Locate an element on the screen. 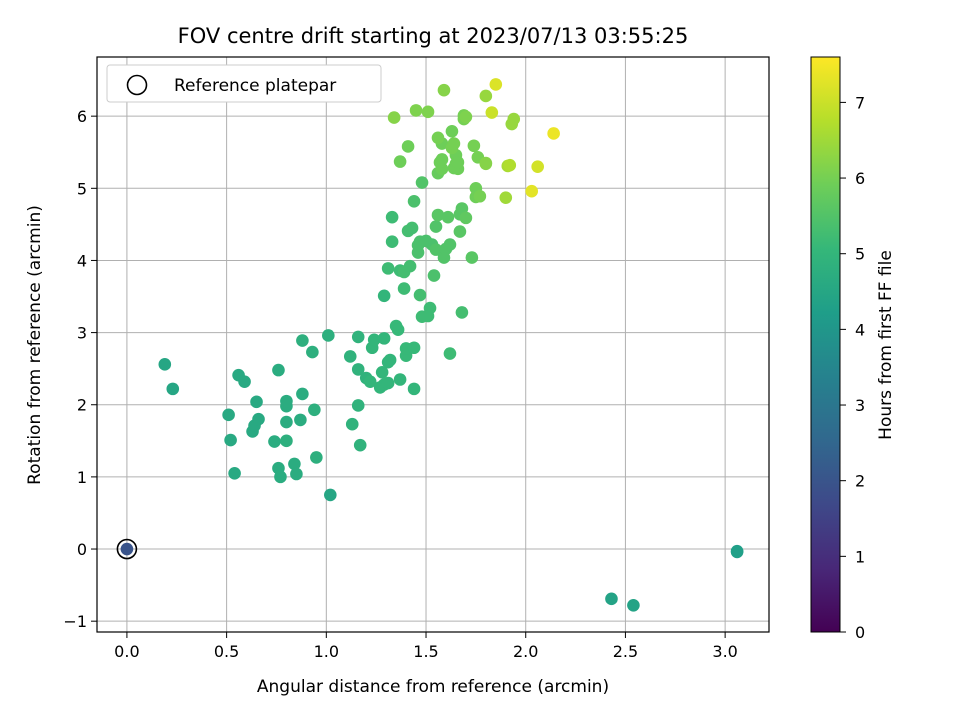  colorbar-tick-label: 0 is located at coordinates (860, 632).